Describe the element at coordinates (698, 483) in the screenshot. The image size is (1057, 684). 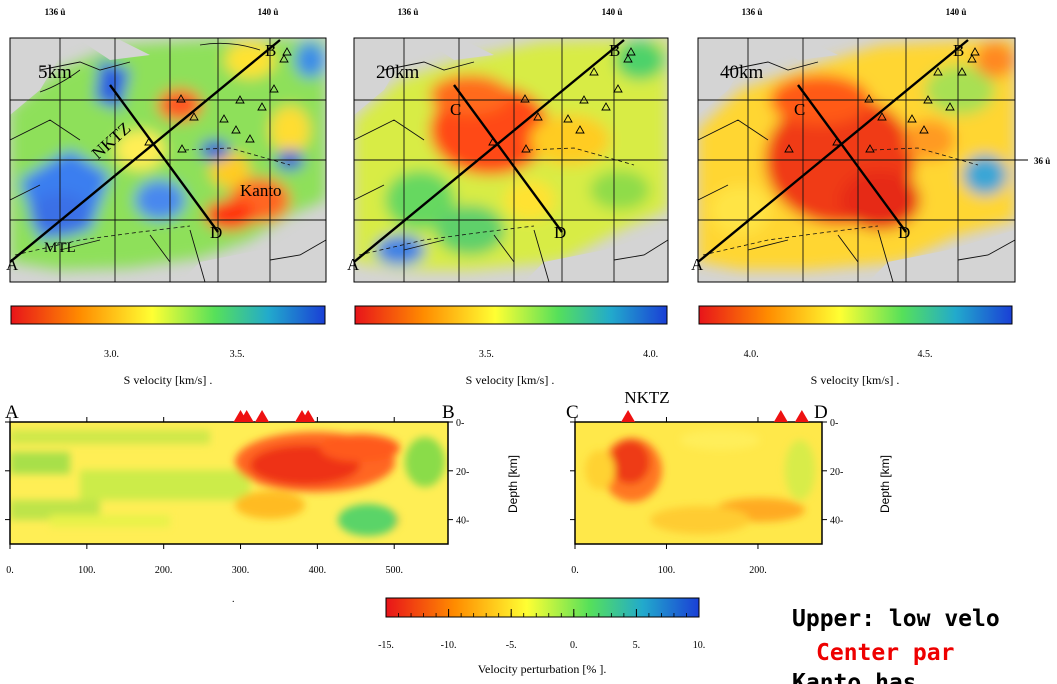
I see `cross-section-cd-image` at that location.